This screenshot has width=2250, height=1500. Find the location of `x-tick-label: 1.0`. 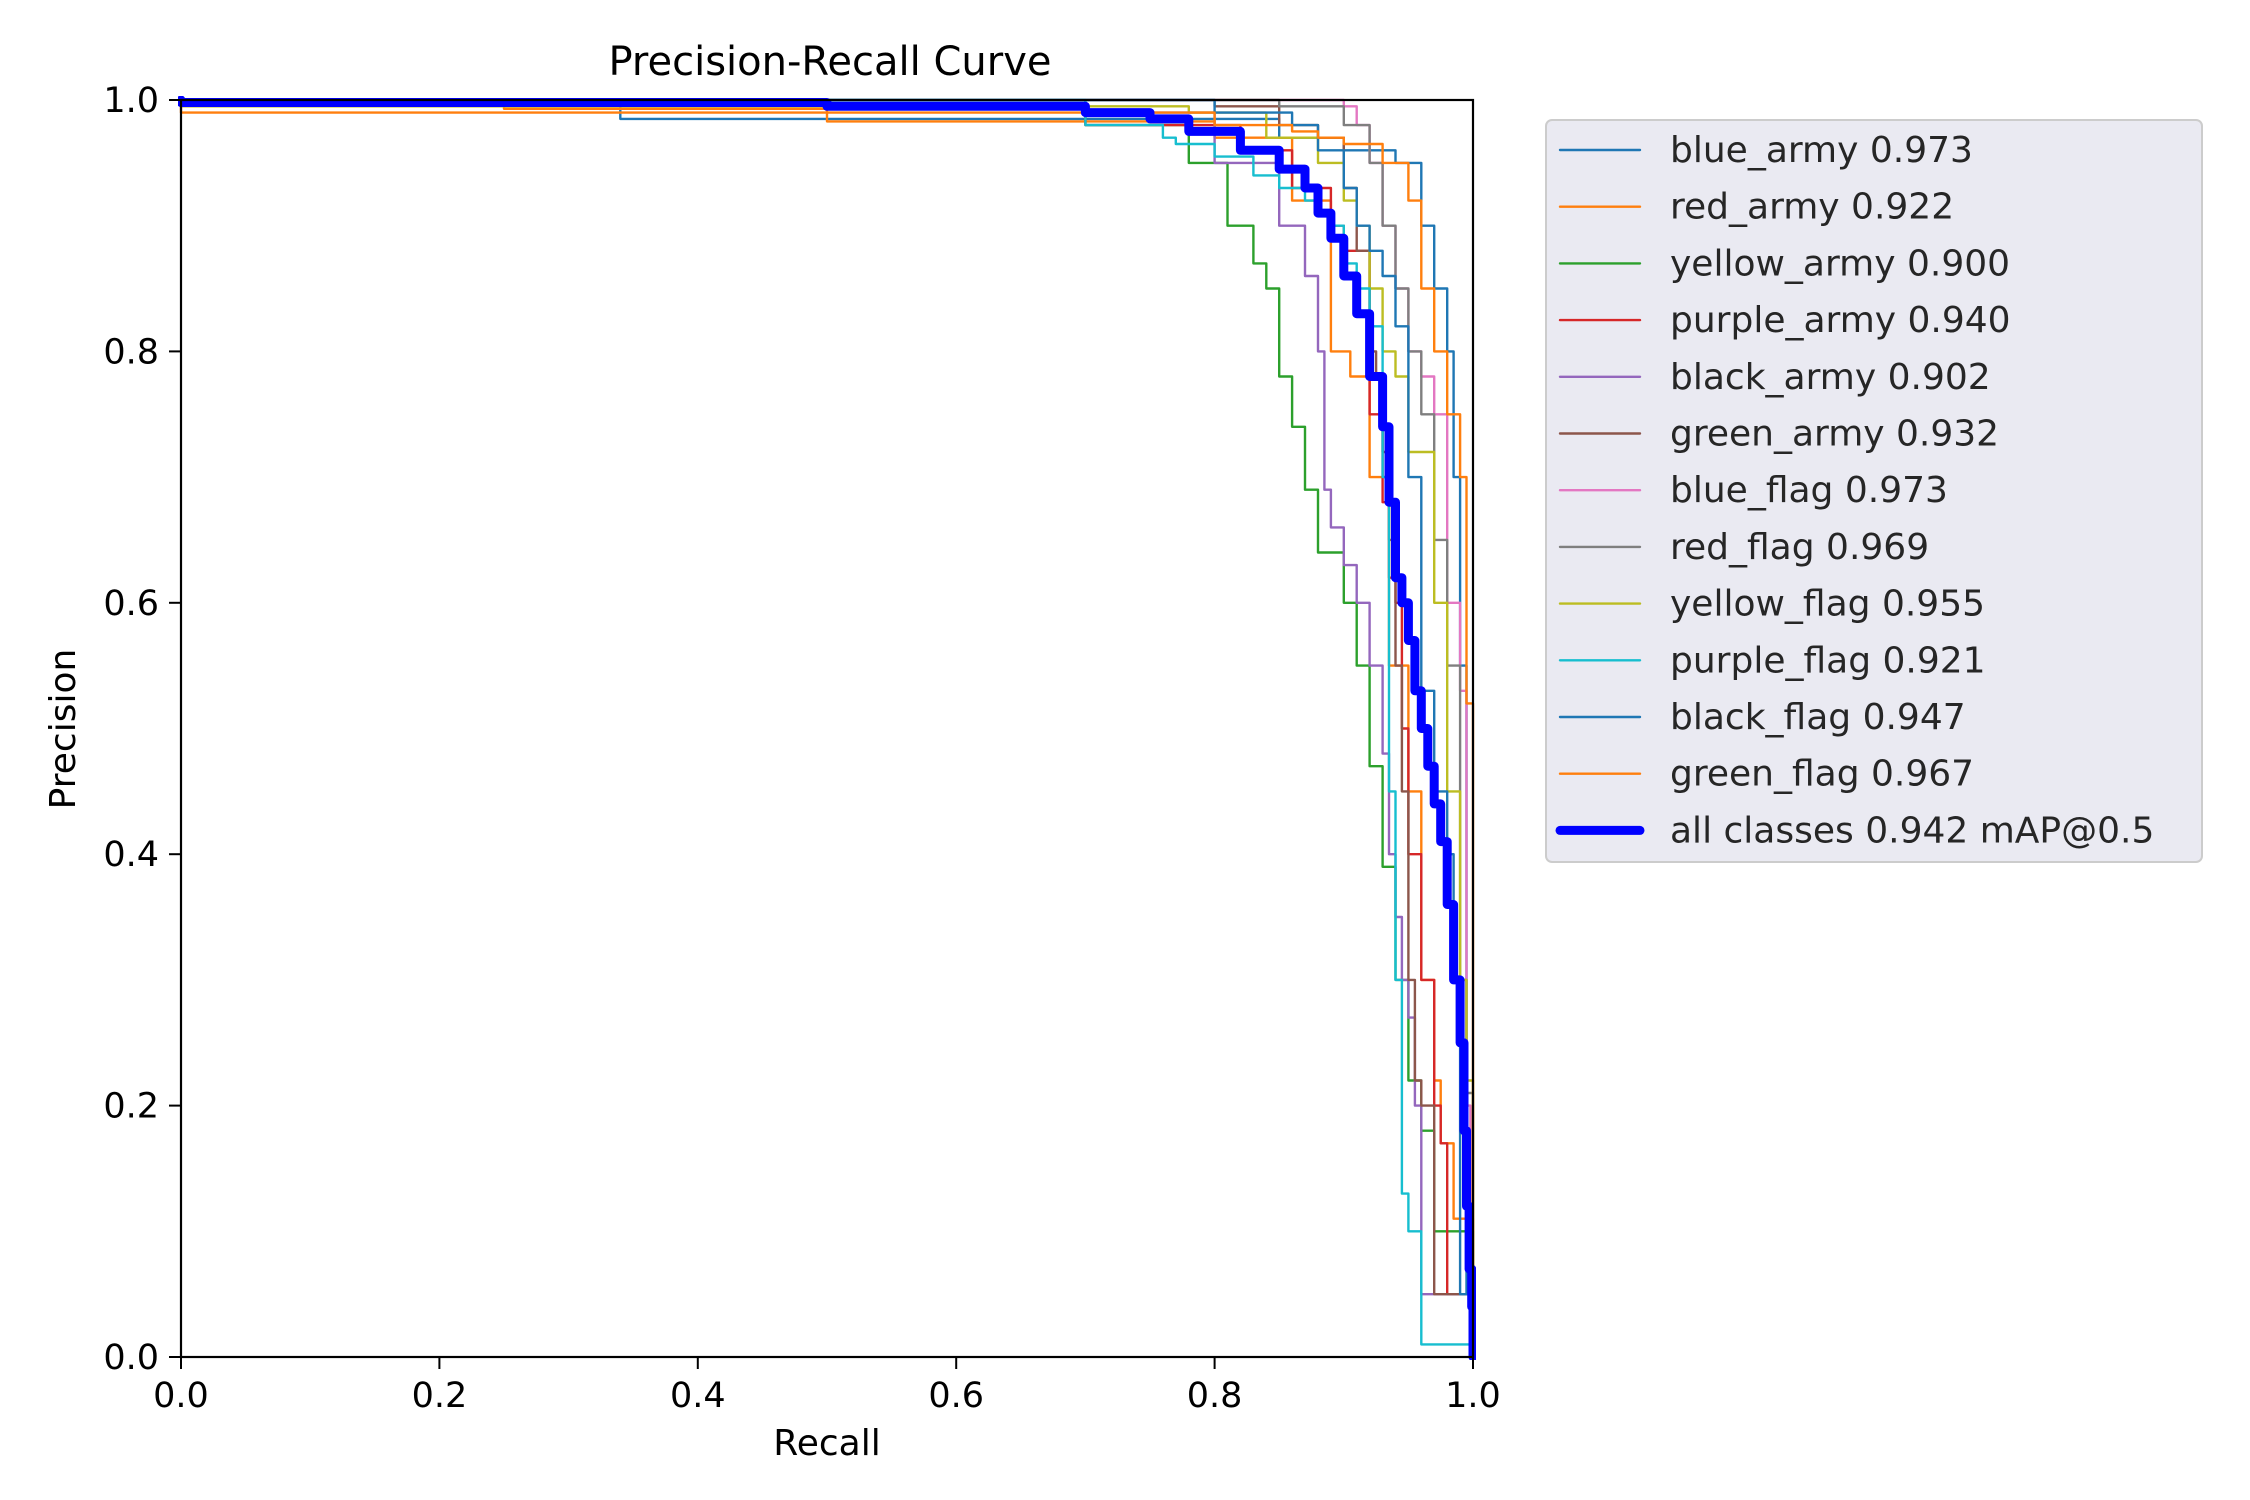

x-tick-label: 1.0 is located at coordinates (1473, 1396).